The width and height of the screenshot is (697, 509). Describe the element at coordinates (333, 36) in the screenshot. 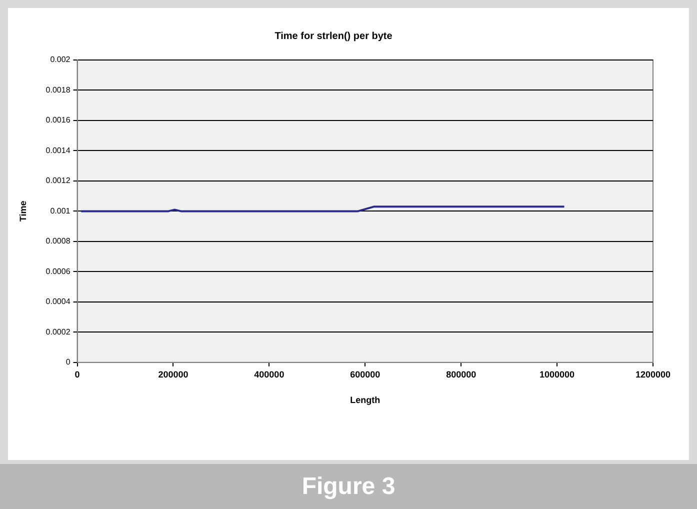

I see `chart-title: Time for strlen() per byte` at that location.